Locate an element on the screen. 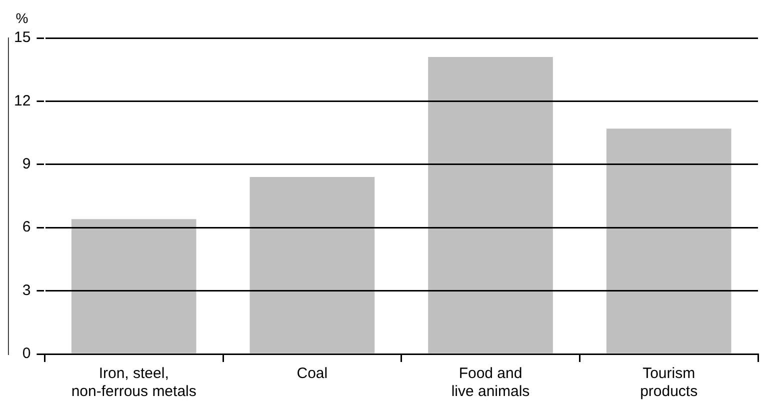  y-tick-label: 12 is located at coordinates (22, 101).